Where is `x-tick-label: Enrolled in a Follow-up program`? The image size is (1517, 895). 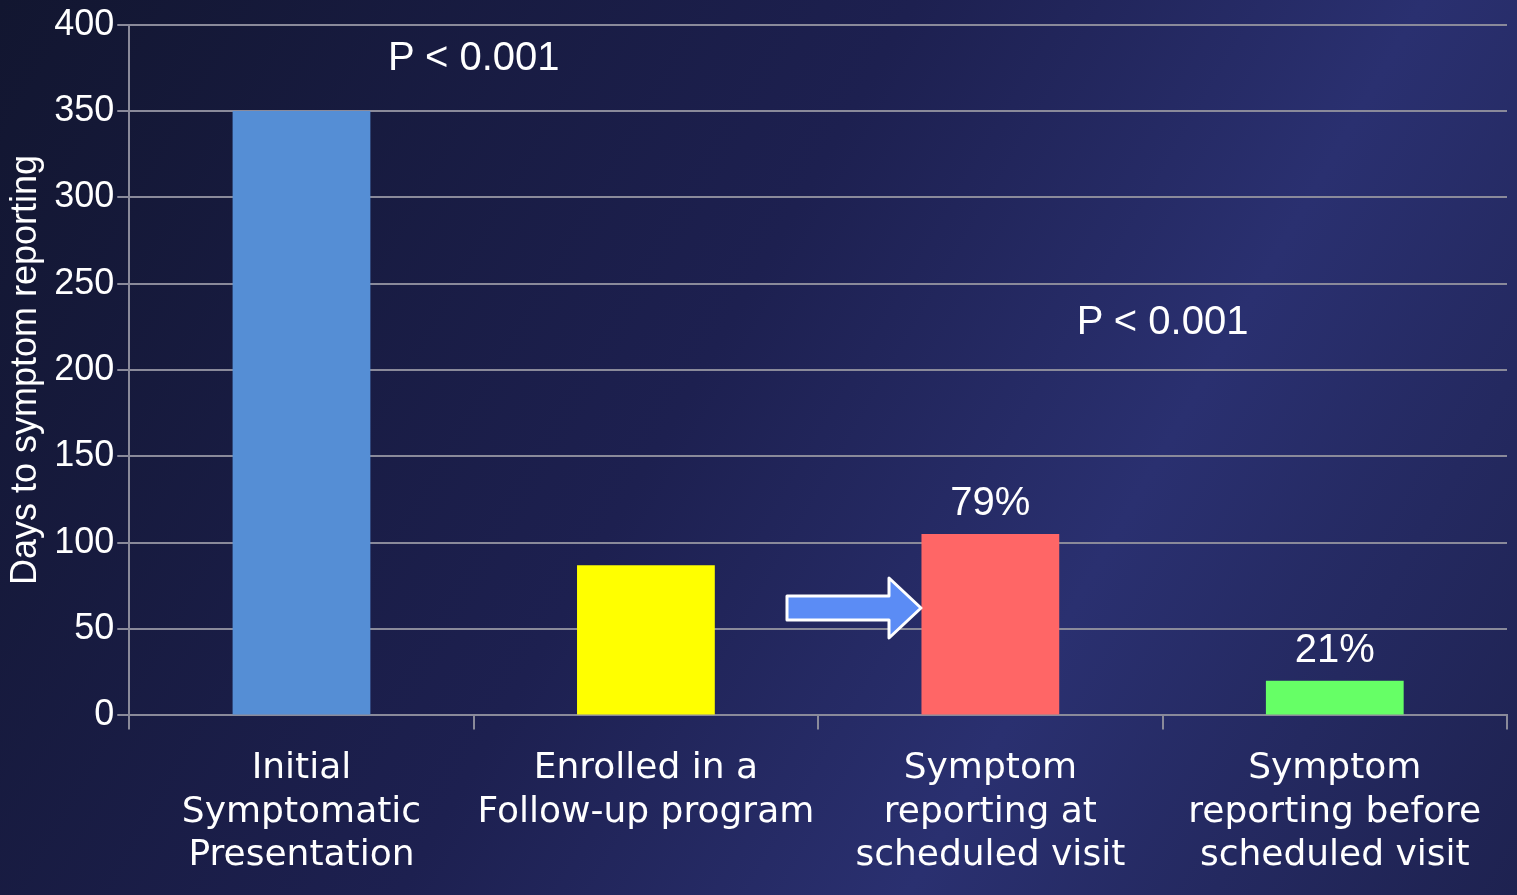
x-tick-label: Enrolled in a Follow-up program is located at coordinates (646, 787).